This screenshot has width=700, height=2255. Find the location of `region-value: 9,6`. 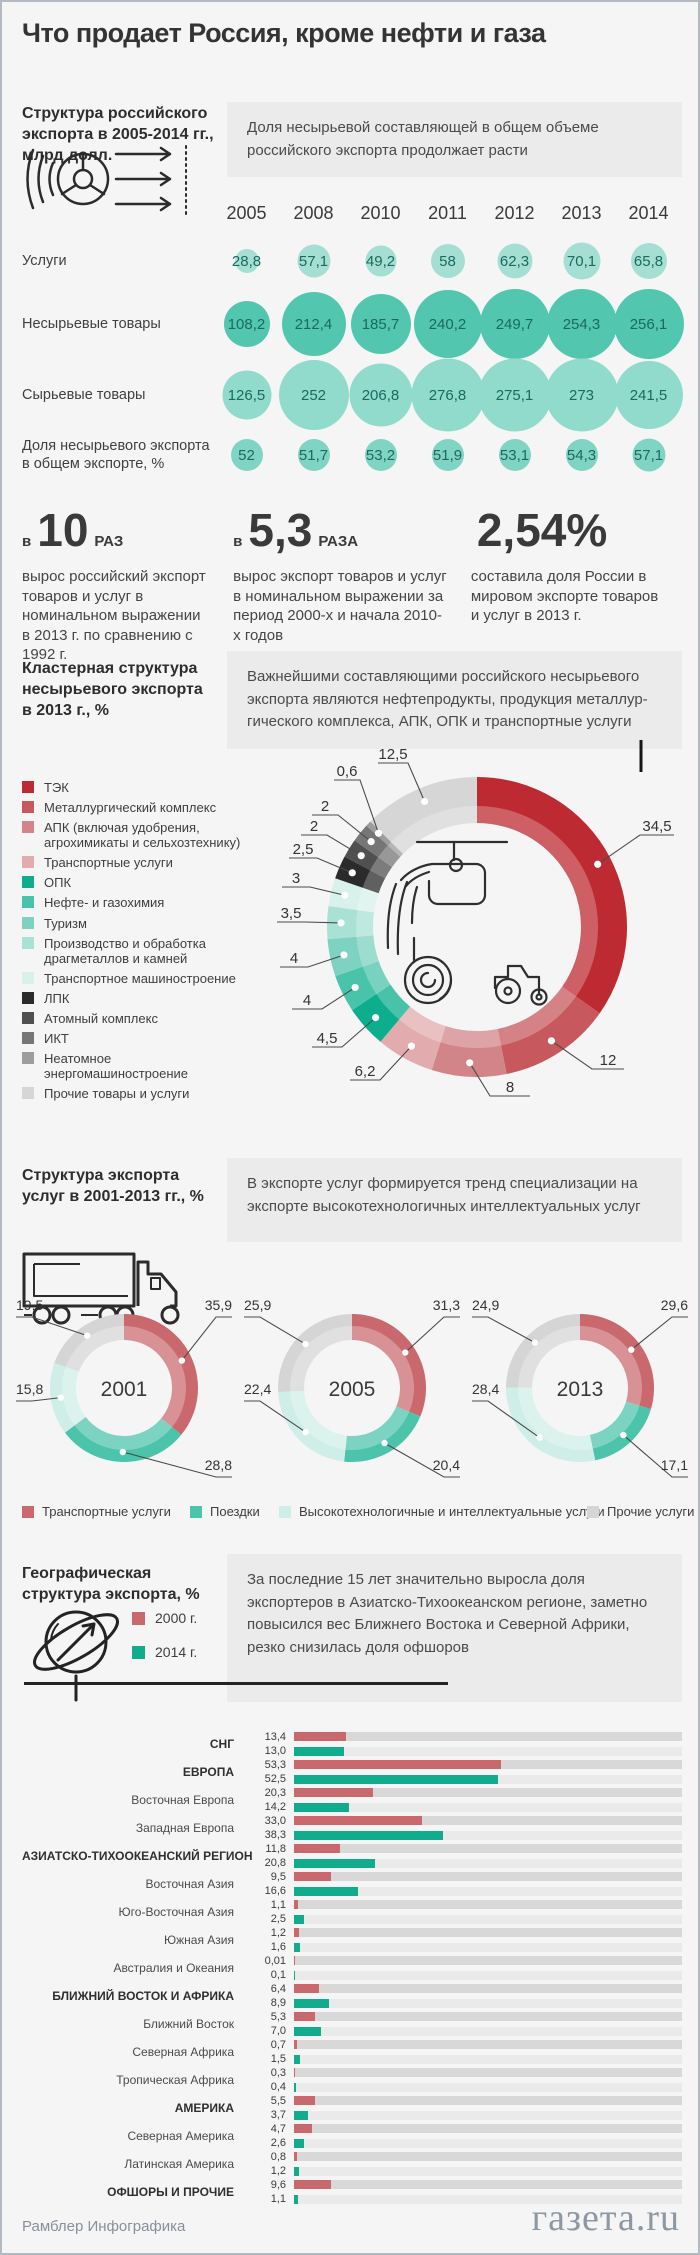

region-value: 9,6 is located at coordinates (278, 2185).